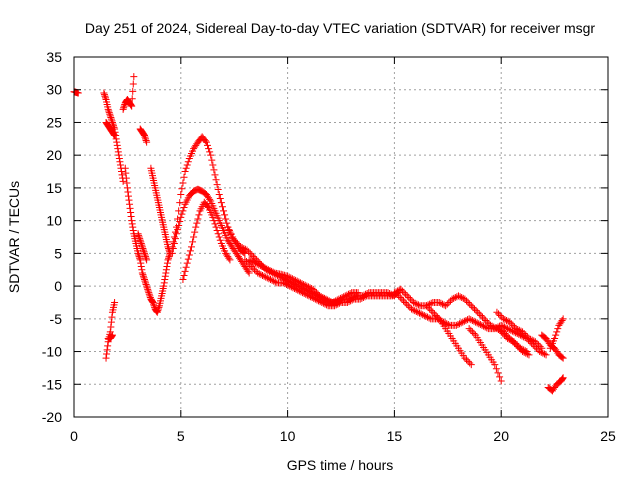 The height and width of the screenshot is (480, 640). What do you see at coordinates (519, 330) in the screenshot?
I see `series-s21` at bounding box center [519, 330].